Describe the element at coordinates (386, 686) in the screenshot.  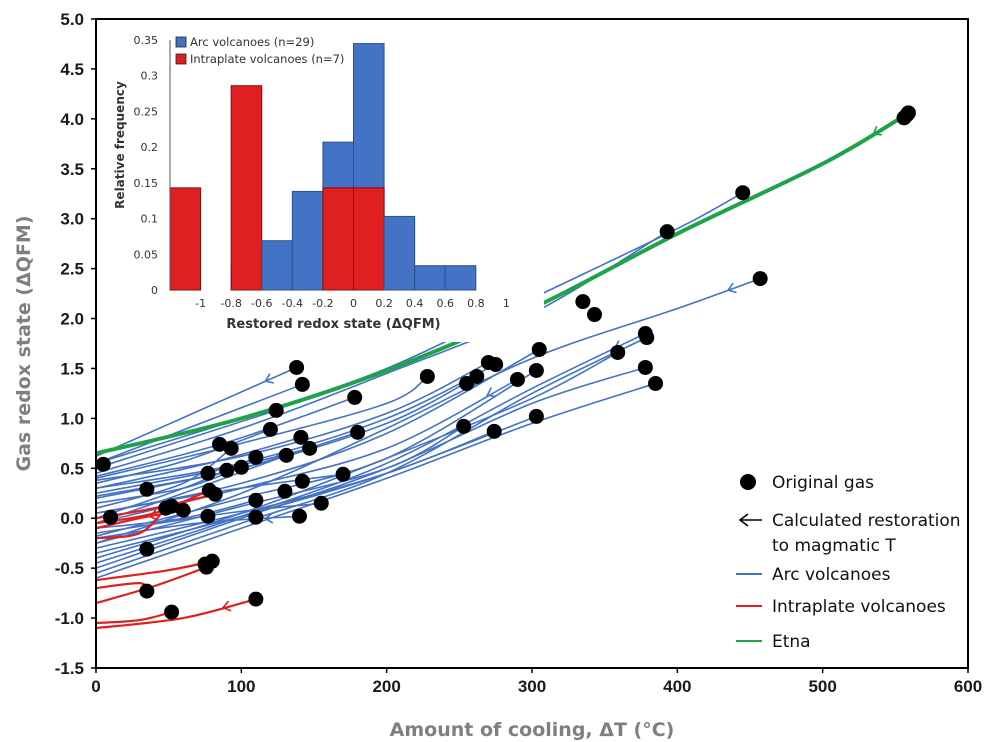
I see `x-tick-label: 200` at that location.